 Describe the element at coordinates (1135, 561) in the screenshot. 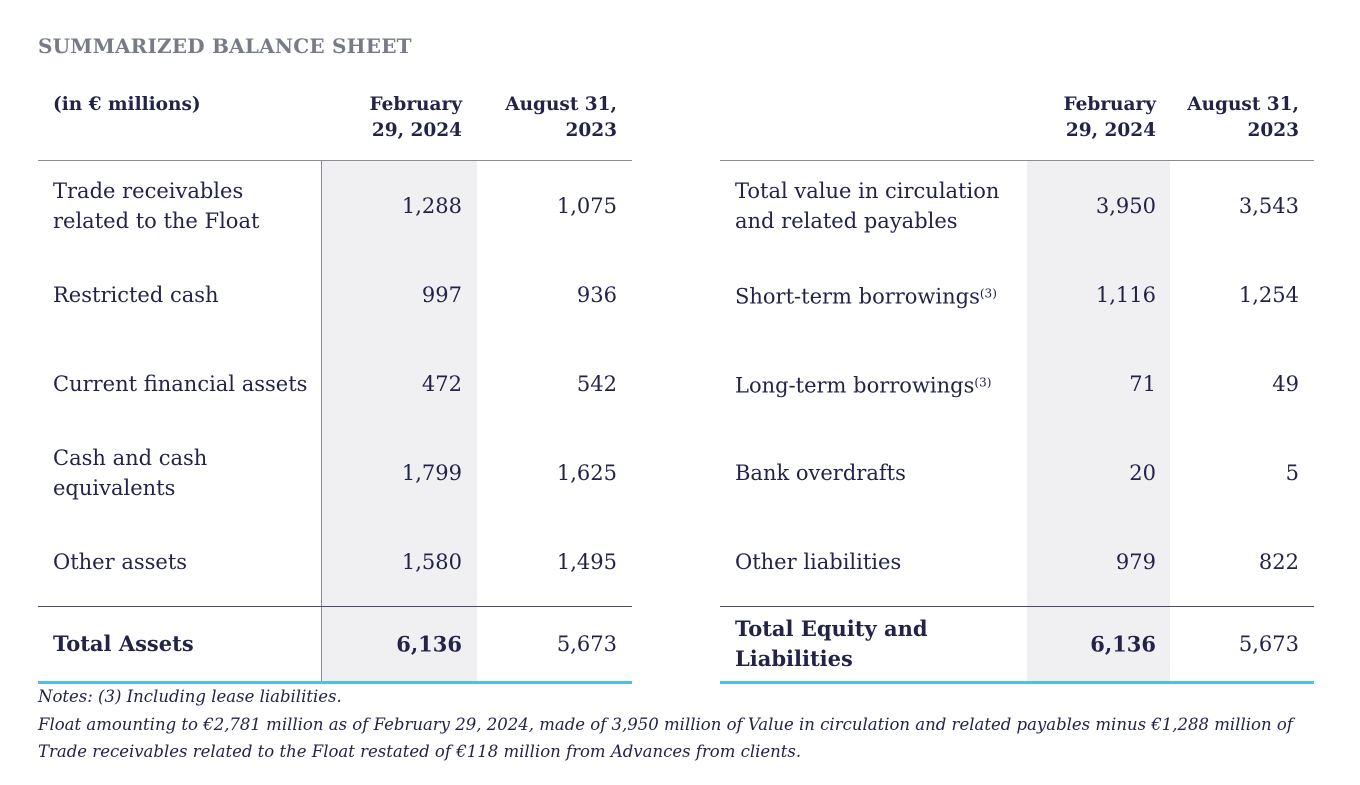

I see `value-feb: 979` at that location.